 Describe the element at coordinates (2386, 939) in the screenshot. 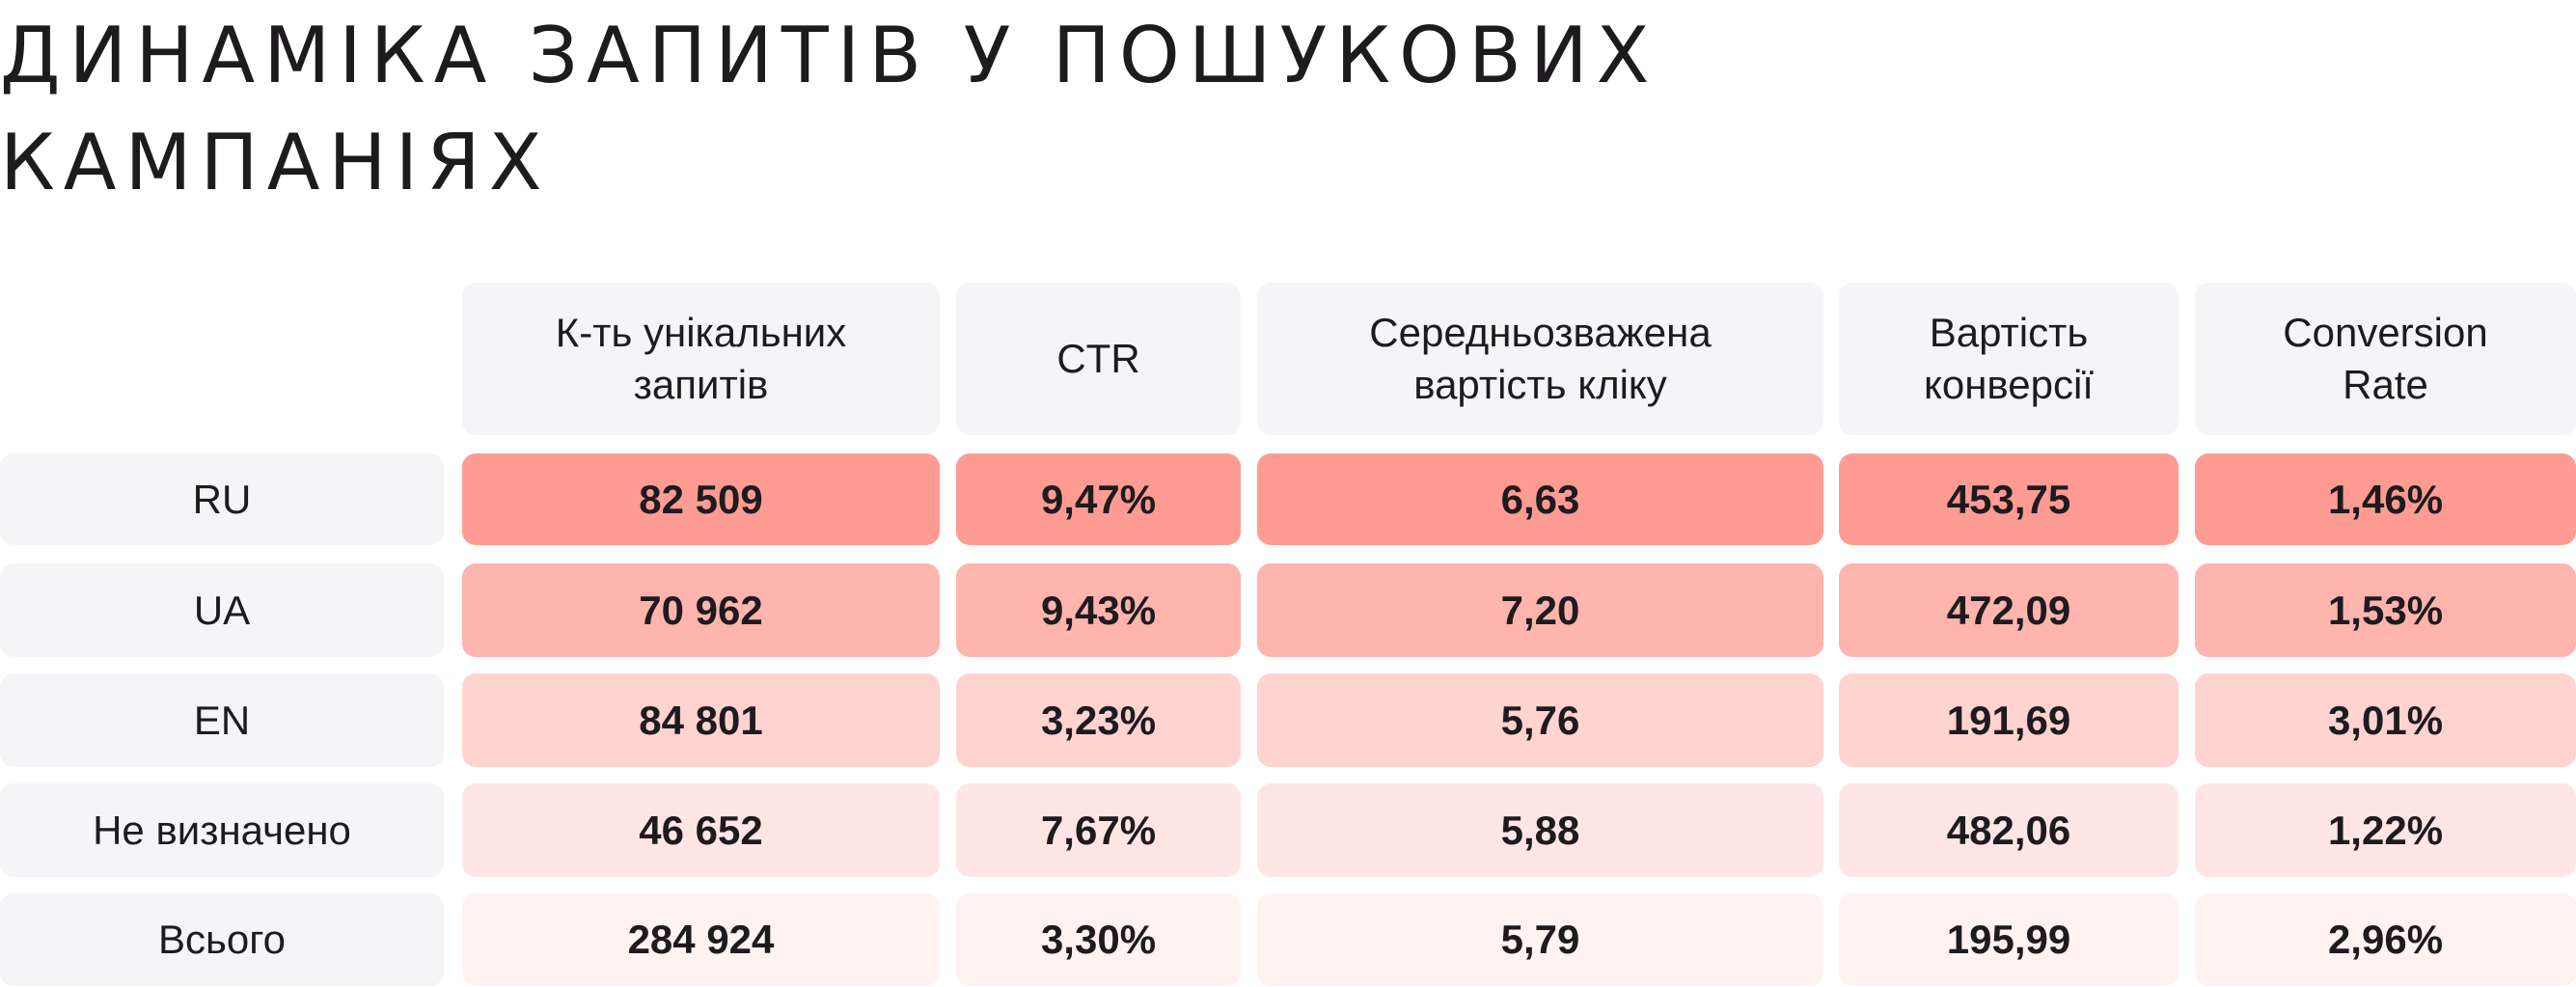

I see `value-cell: 2,96%` at that location.